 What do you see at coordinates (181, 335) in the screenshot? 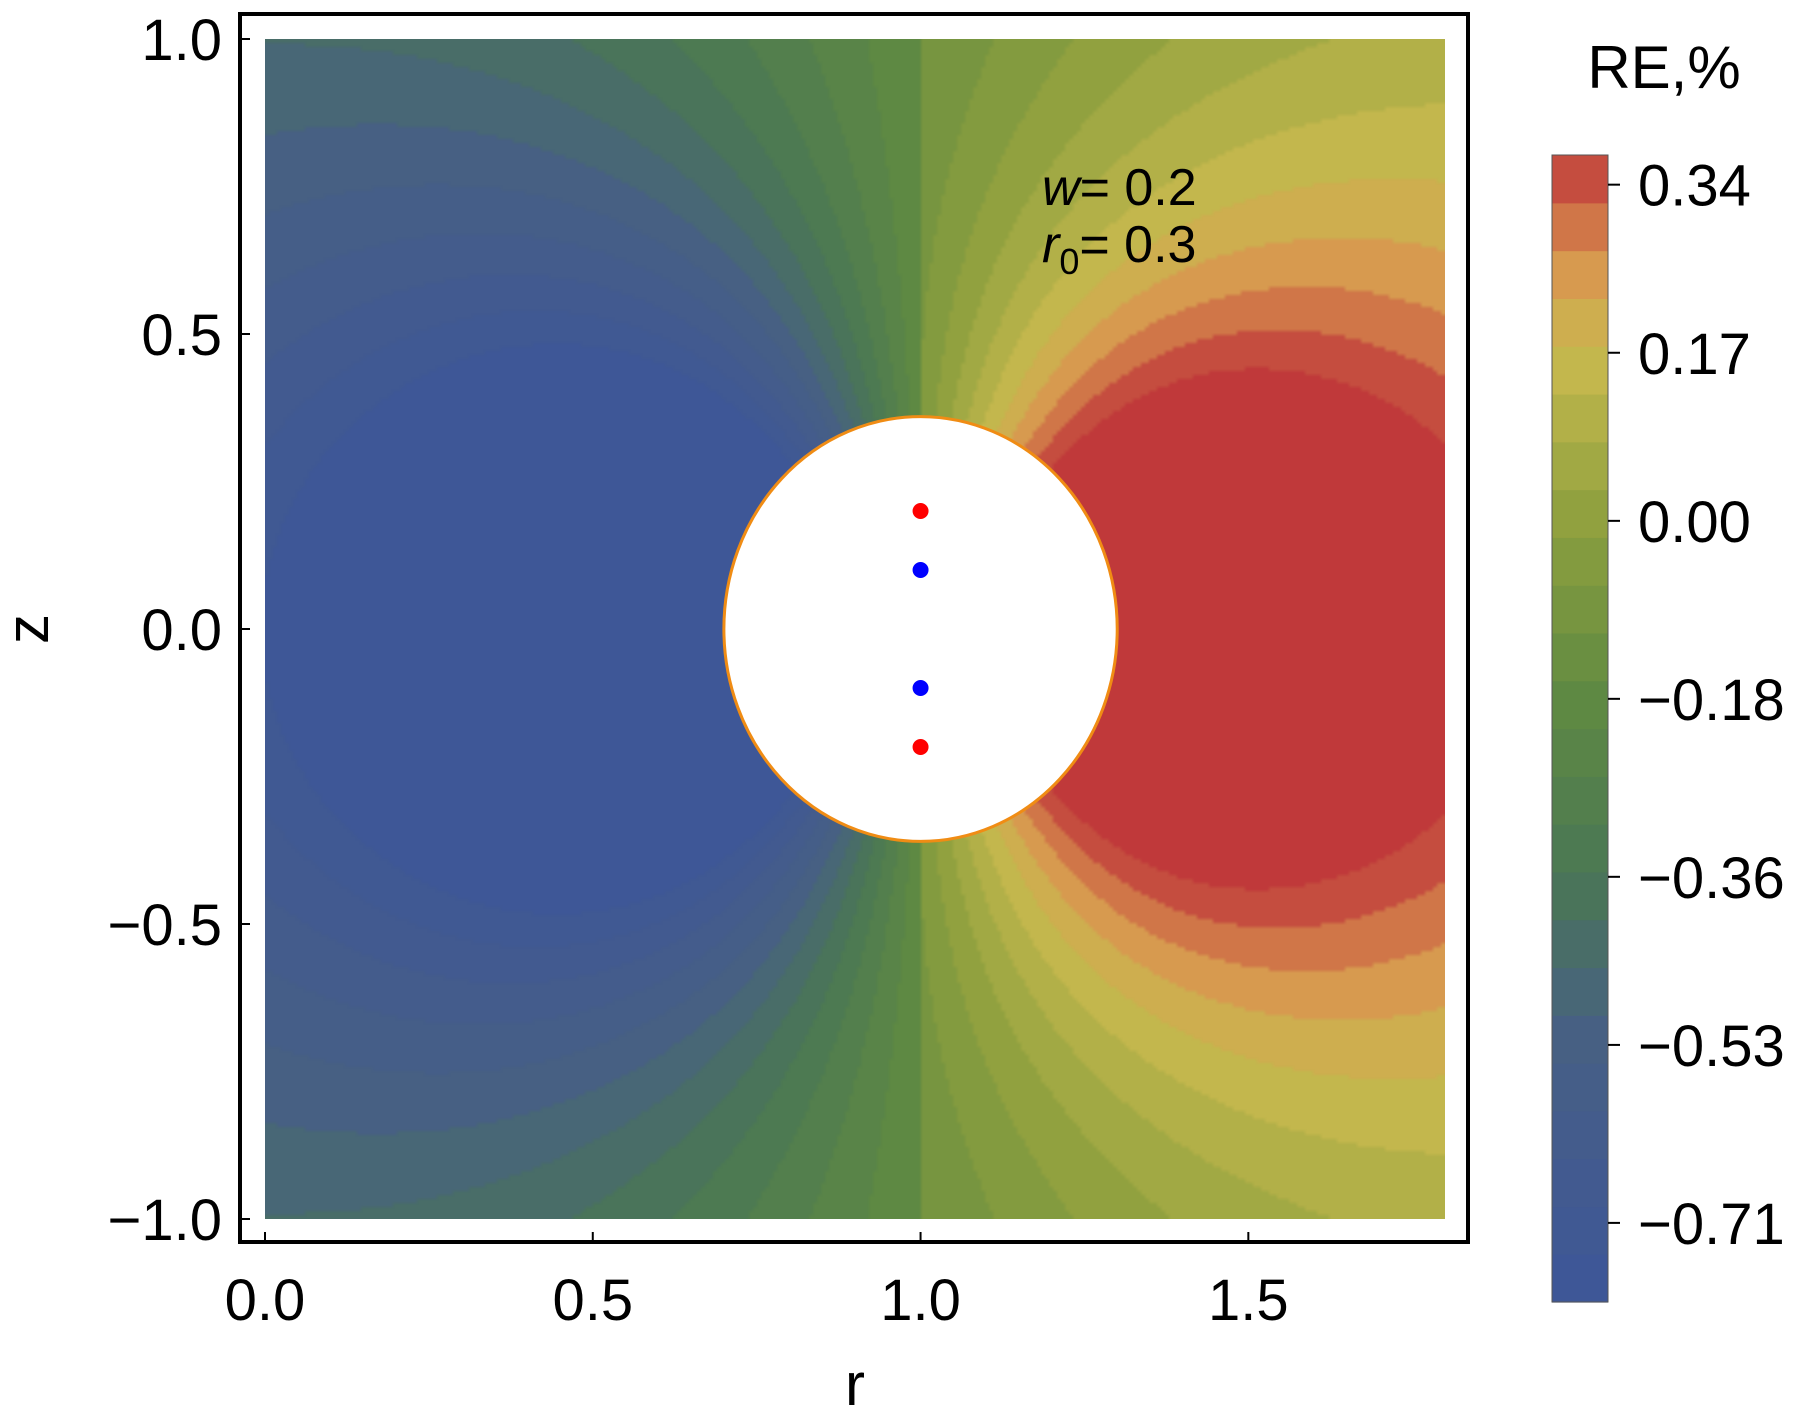
I see `y-tick-label: 0.5` at bounding box center [181, 335].